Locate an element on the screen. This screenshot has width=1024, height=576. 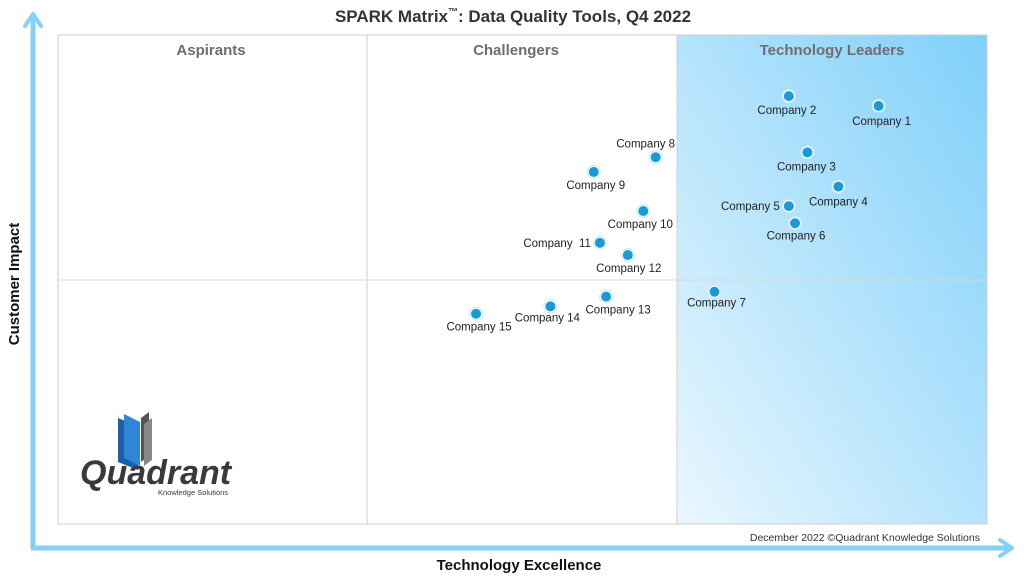
data-point: Company 5 is located at coordinates (758, 206).